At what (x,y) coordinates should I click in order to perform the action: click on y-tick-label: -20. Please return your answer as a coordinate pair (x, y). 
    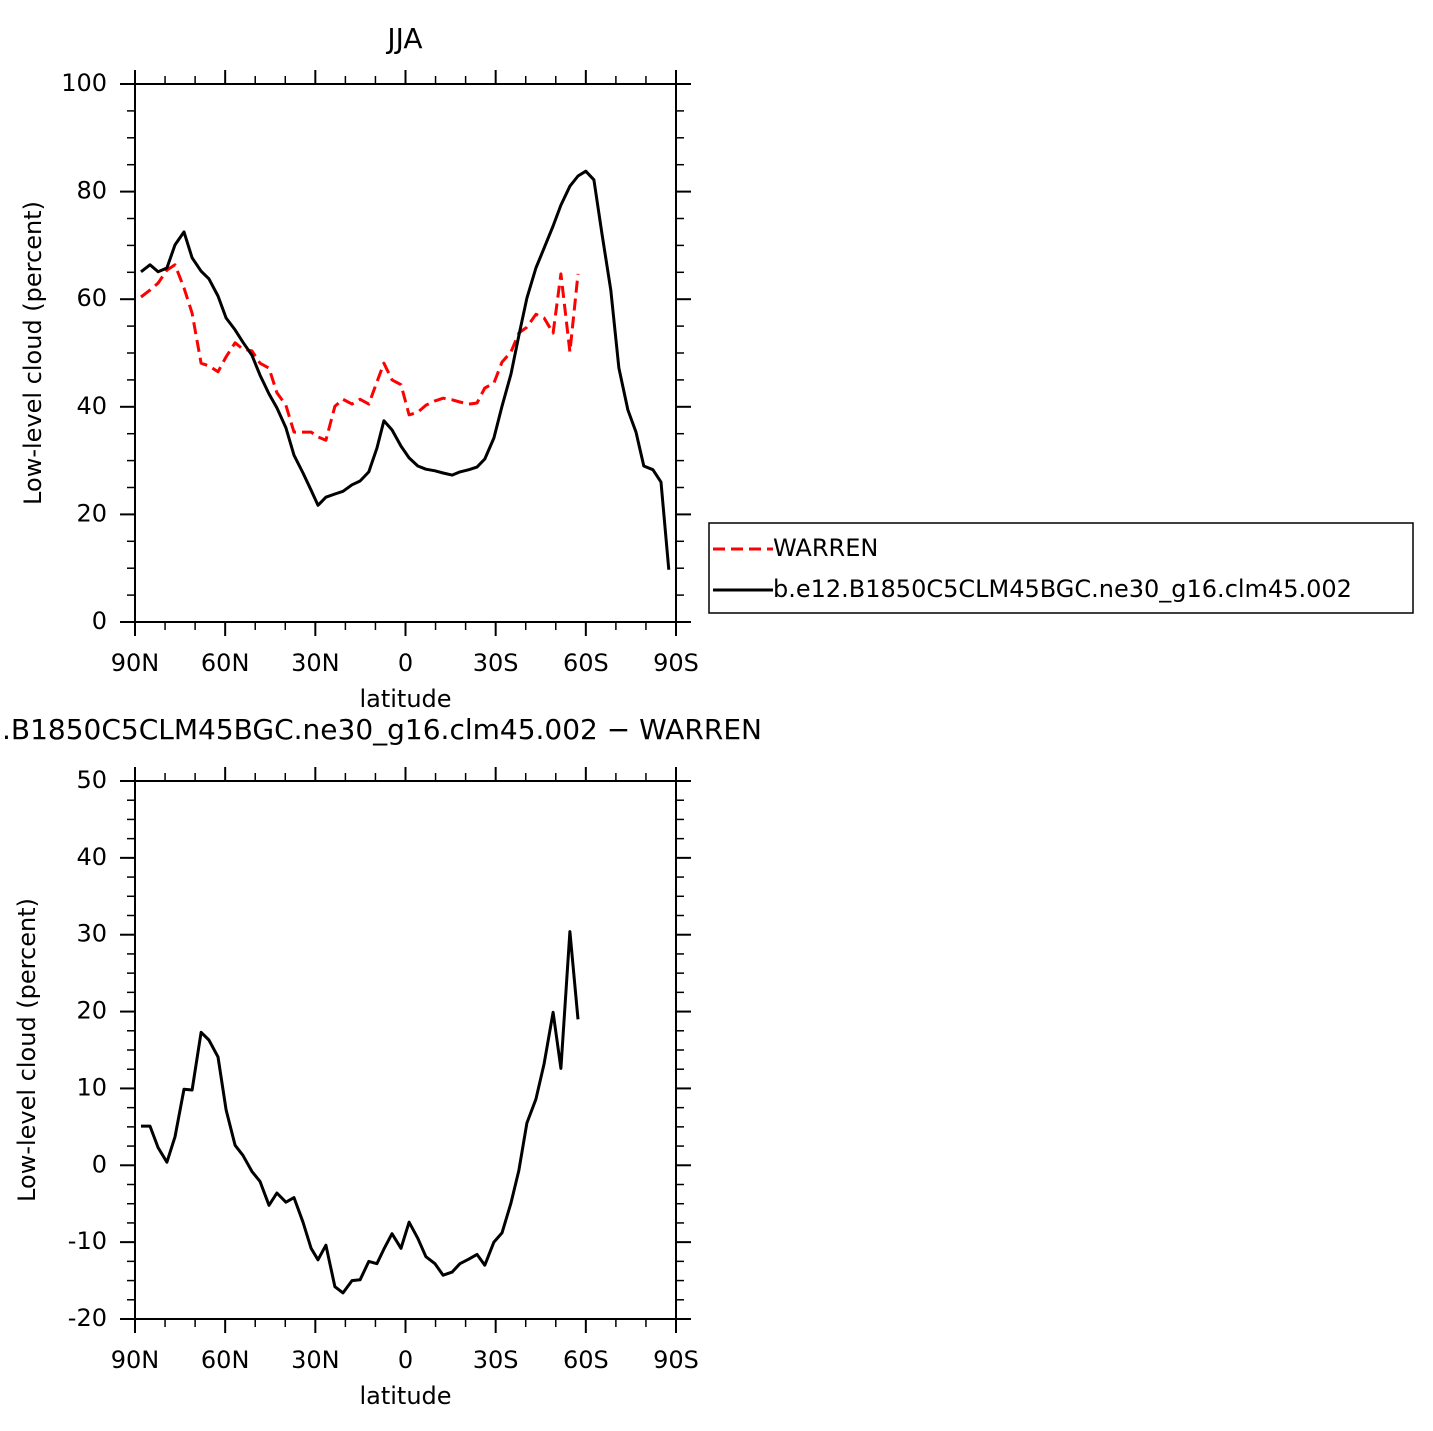
    Looking at the image, I should click on (87, 1318).